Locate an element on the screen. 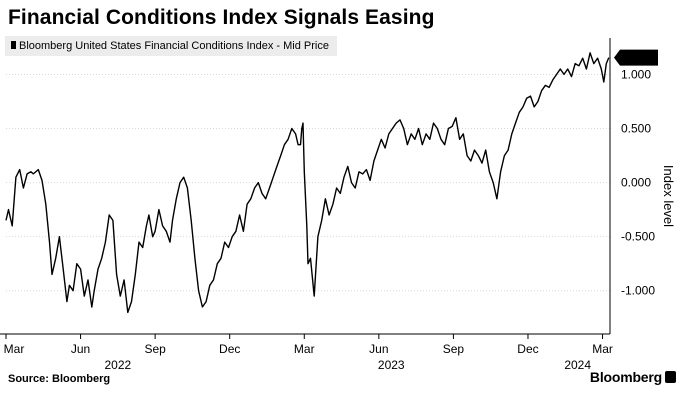 This screenshot has height=404, width=684. y-tick-label: 0.000 is located at coordinates (636, 183).